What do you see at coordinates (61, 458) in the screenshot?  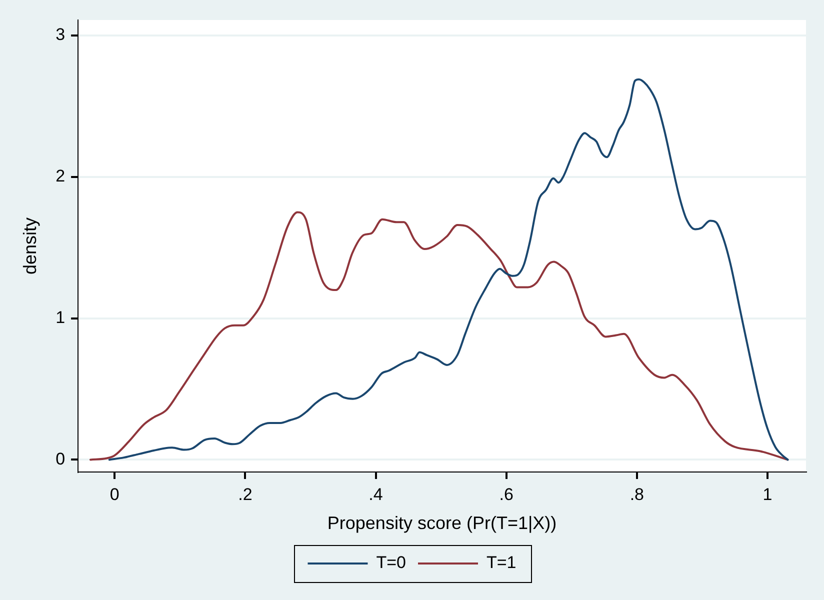 I see `y-tick-label: 0` at bounding box center [61, 458].